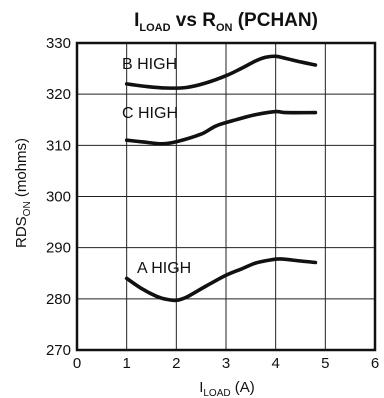 The height and width of the screenshot is (398, 384). What do you see at coordinates (58, 145) in the screenshot?
I see `y-tick-310: 310` at bounding box center [58, 145].